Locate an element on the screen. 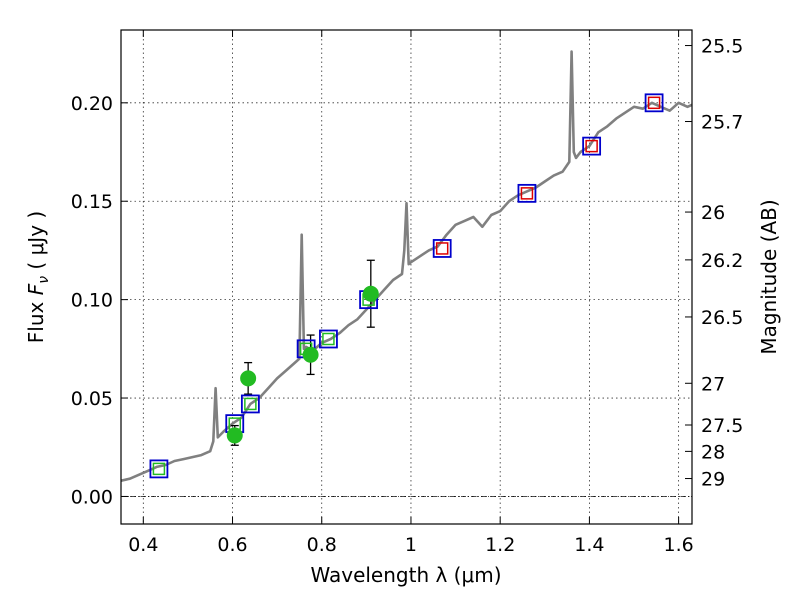 This screenshot has width=800, height=600. y2-tick-label: 26 is located at coordinates (713, 213).